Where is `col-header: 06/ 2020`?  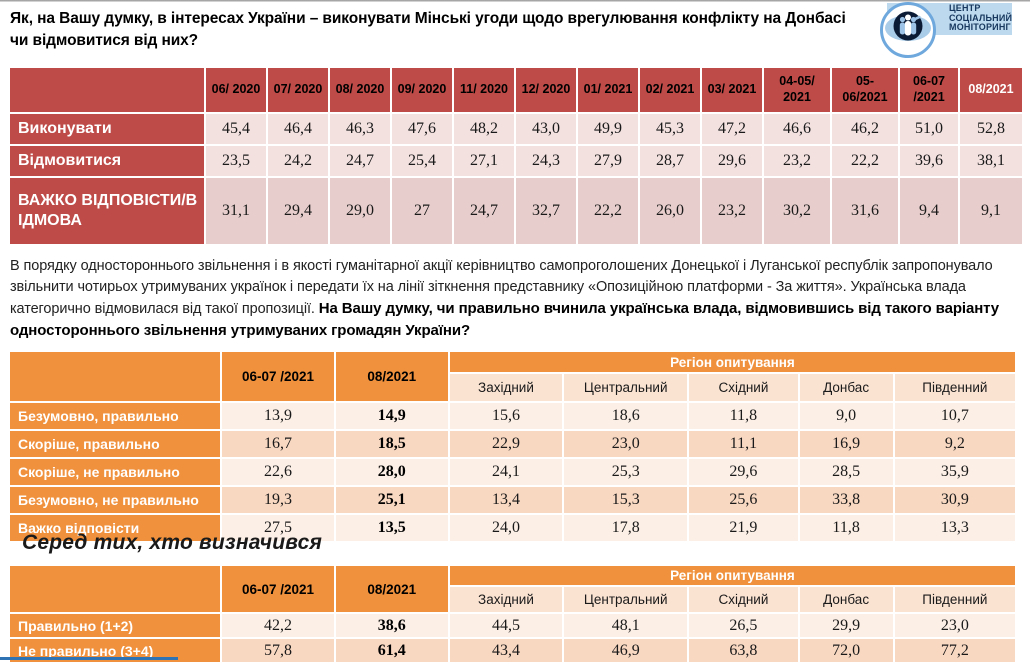 col-header: 06/ 2020 is located at coordinates (236, 90).